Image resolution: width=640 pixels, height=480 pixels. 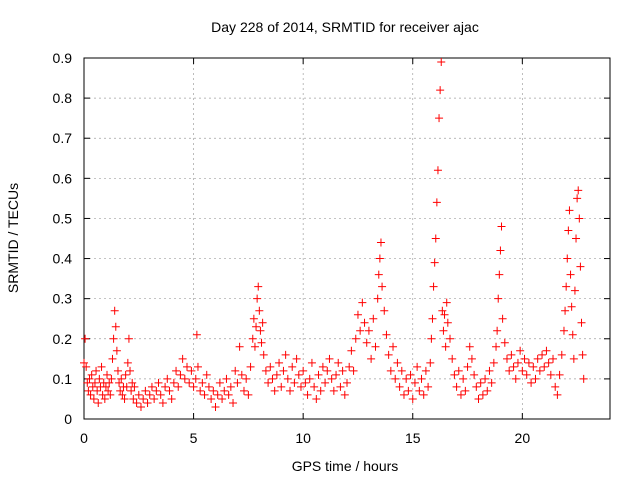 What do you see at coordinates (63, 218) in the screenshot?
I see `y-tick-label: 0.5` at bounding box center [63, 218].